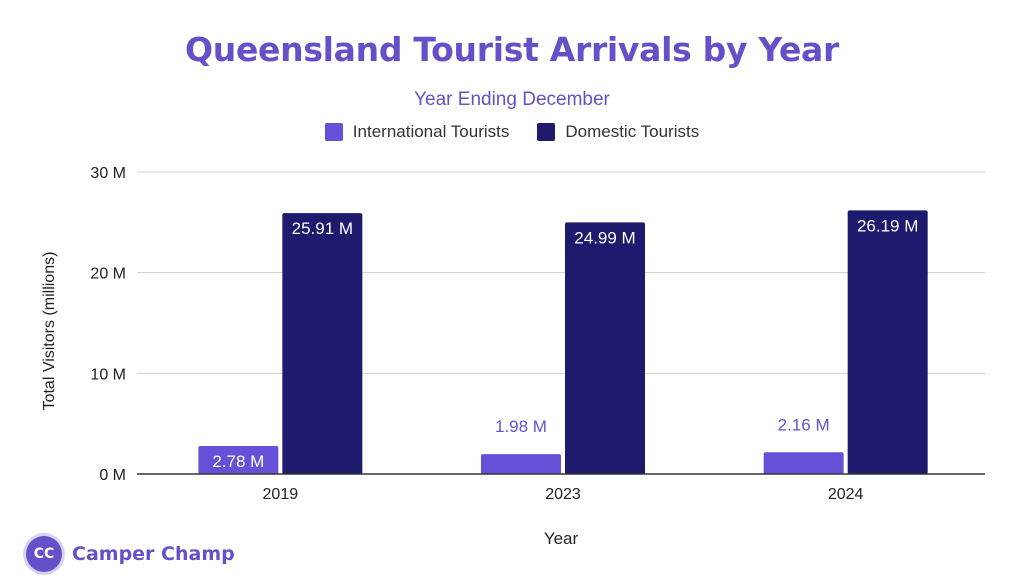 The image size is (1024, 582). Describe the element at coordinates (563, 494) in the screenshot. I see `x-tick-label: 2023` at that location.